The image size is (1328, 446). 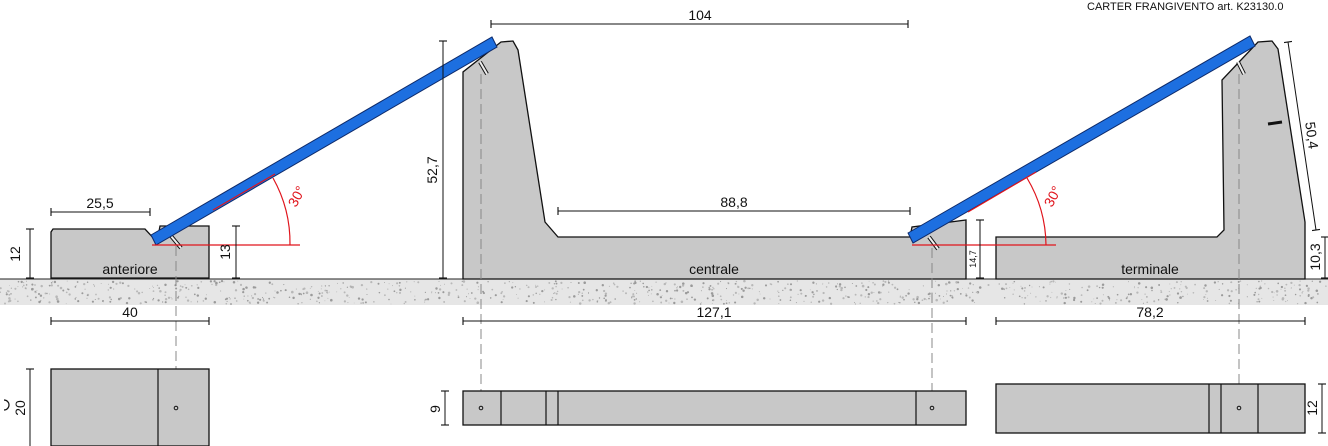 I want to click on dim-terminal-slope, so click(x=1302, y=136).